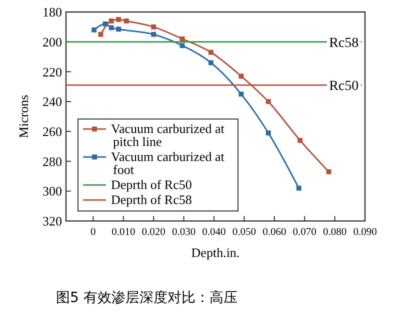 This screenshot has height=320, width=416. What do you see at coordinates (52, 191) in the screenshot?
I see `y-tick-label: 300` at bounding box center [52, 191].